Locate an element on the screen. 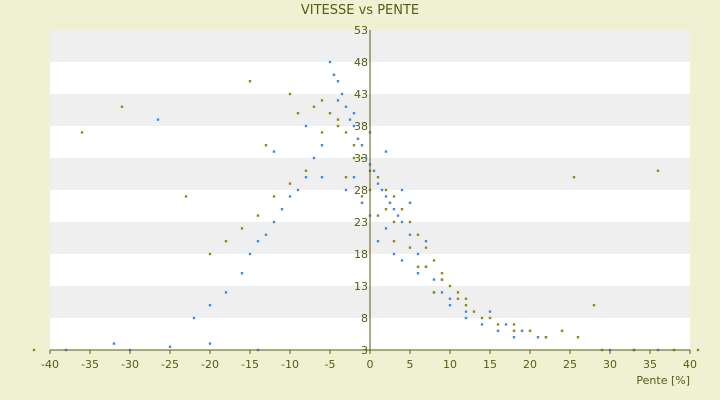  x-tick-label: -15 is located at coordinates (250, 364).